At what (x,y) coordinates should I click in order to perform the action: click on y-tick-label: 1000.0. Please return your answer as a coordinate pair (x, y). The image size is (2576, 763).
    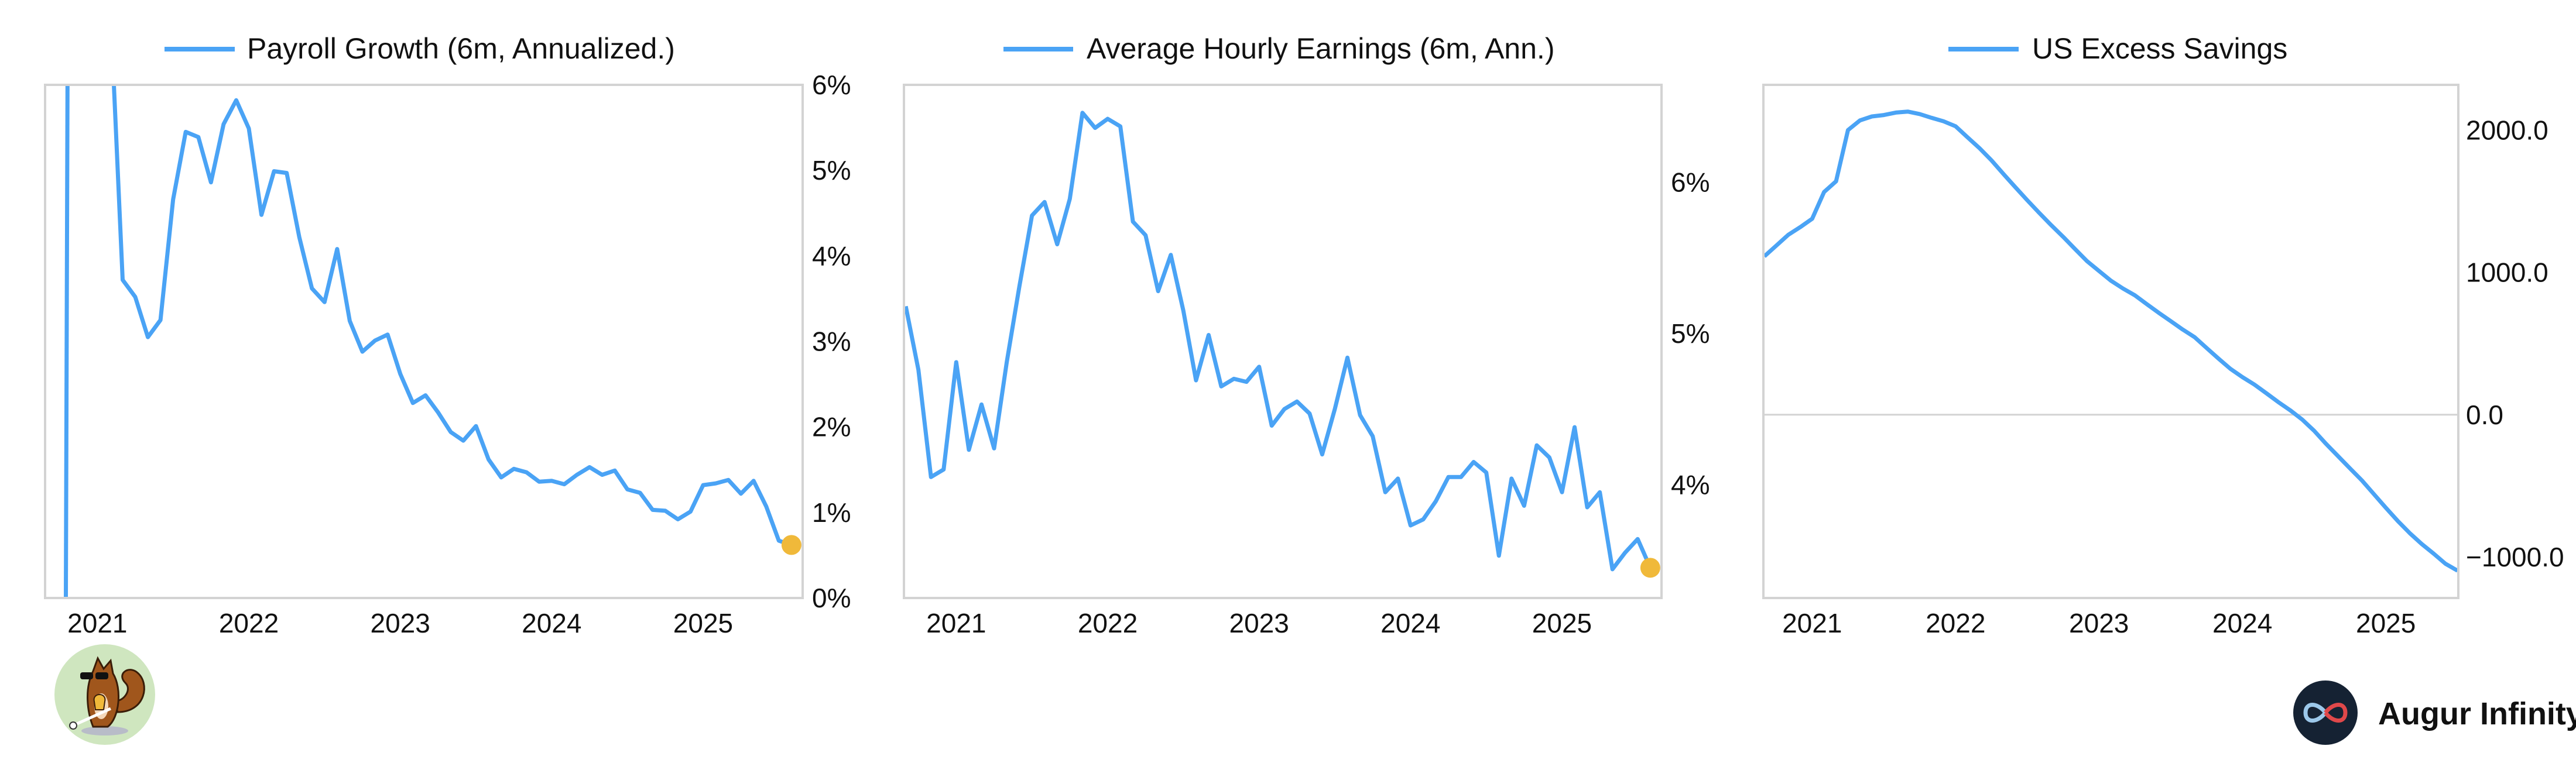
    Looking at the image, I should click on (2507, 272).